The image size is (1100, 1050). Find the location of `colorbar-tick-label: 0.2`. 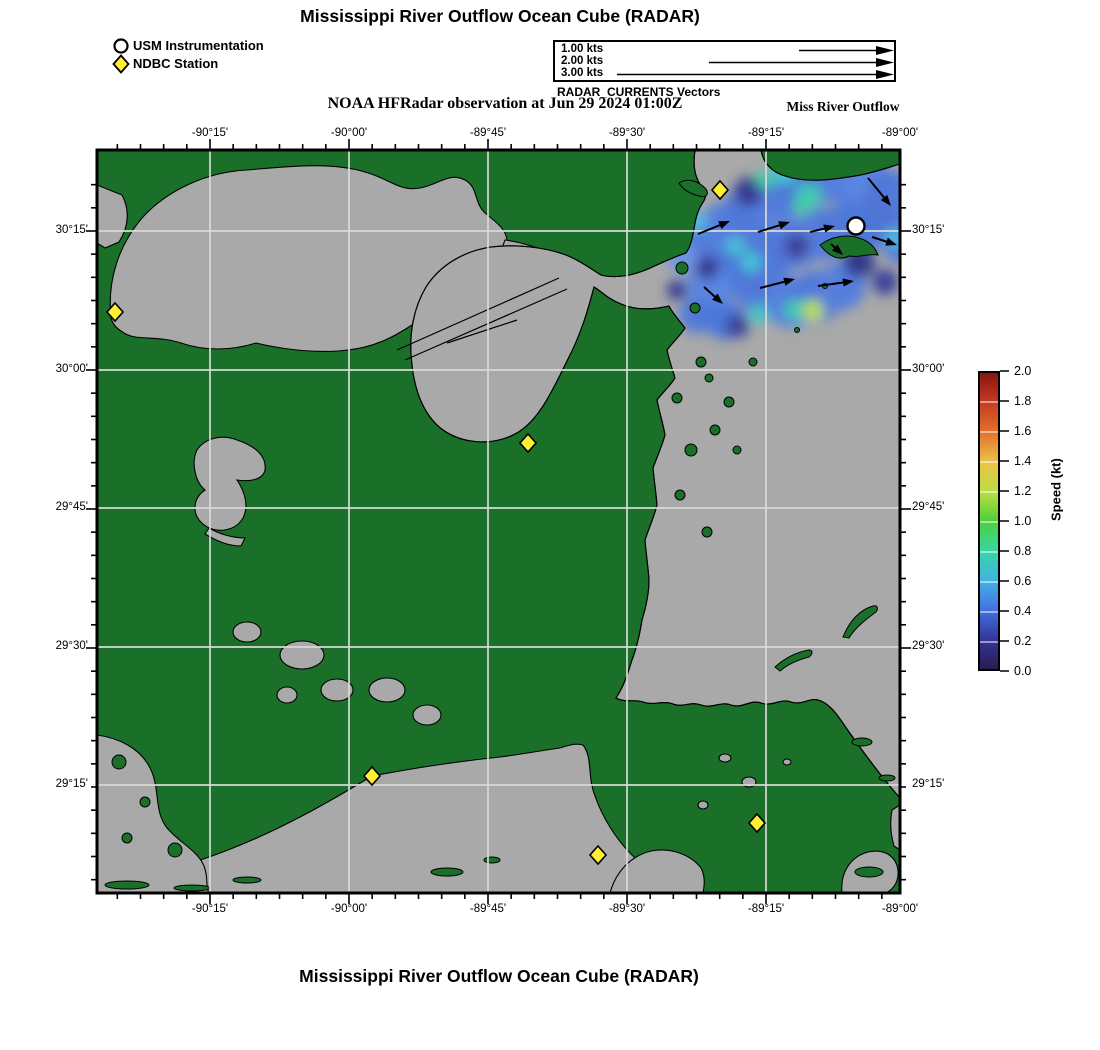

colorbar-tick-label: 0.2 is located at coordinates (1023, 641).